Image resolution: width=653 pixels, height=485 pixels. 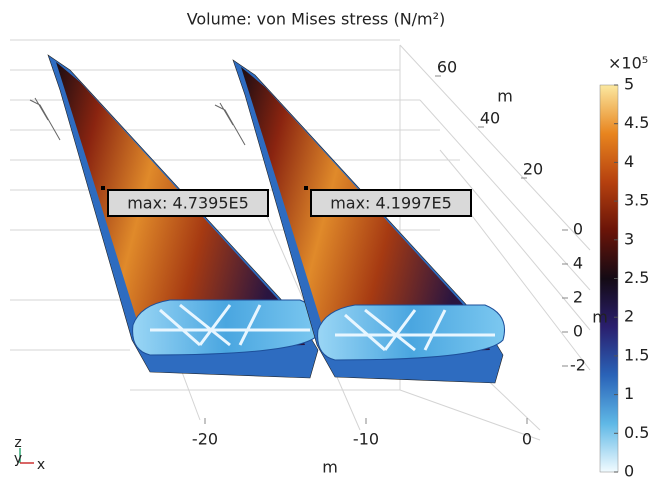 What do you see at coordinates (578, 297) in the screenshot?
I see `z-tick-label: 2` at bounding box center [578, 297].